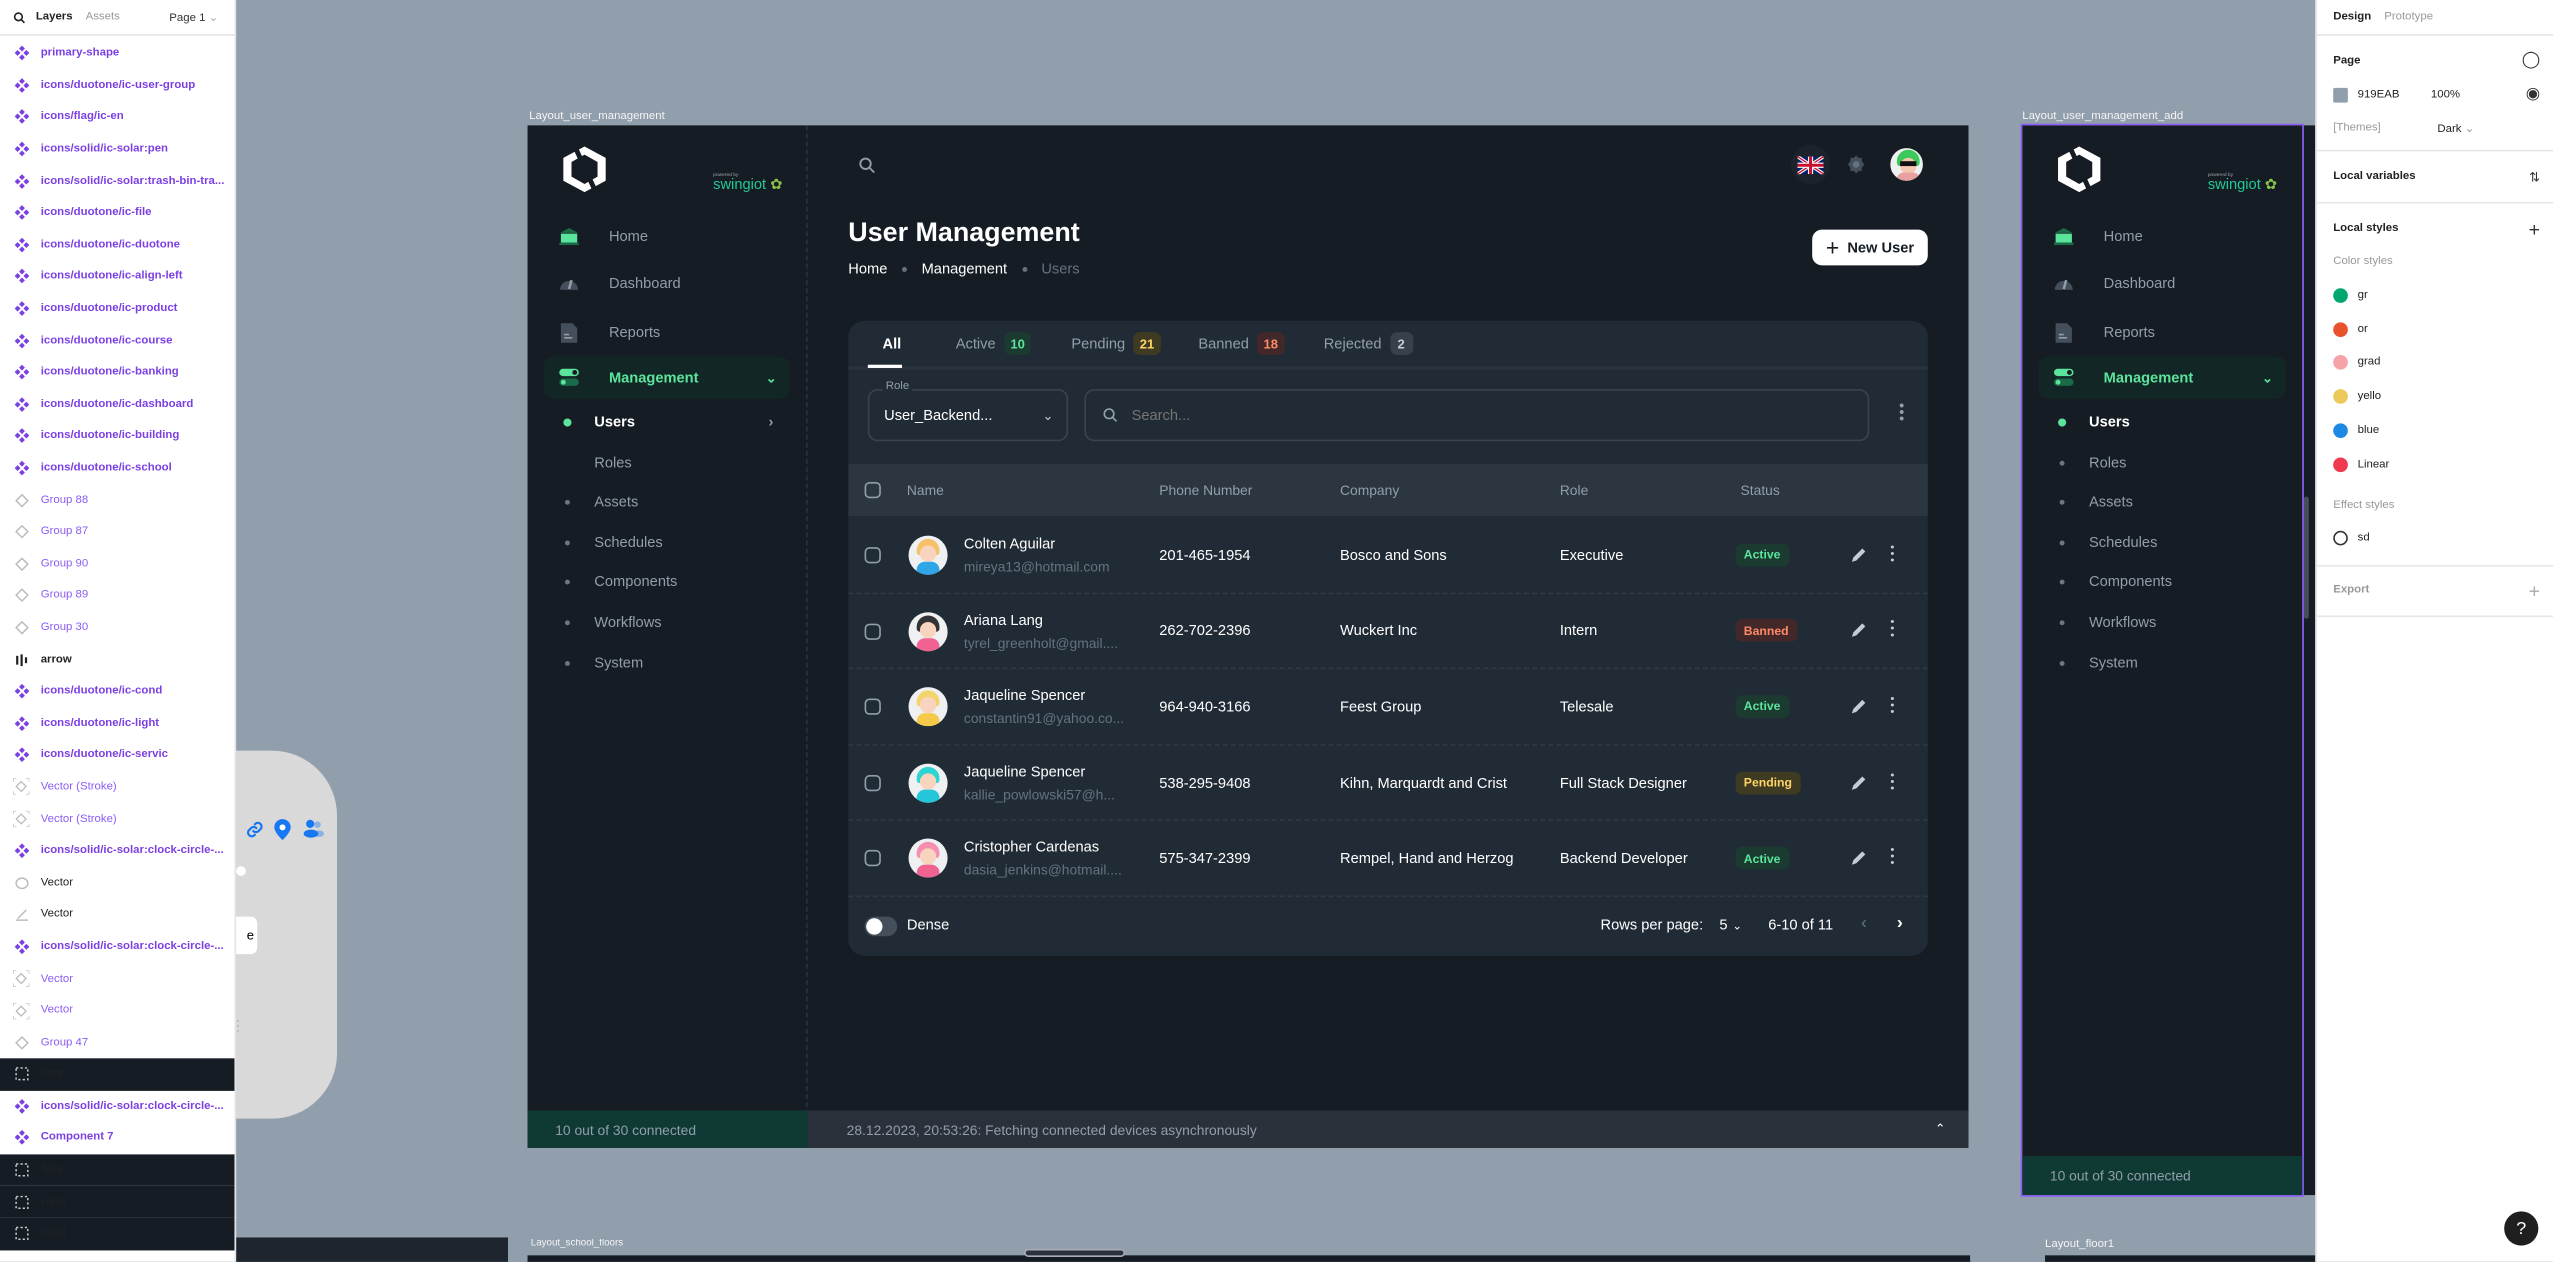 This screenshot has width=2553, height=1262. What do you see at coordinates (193, 17) in the screenshot?
I see `page-selector: Page 1 ⌄` at bounding box center [193, 17].